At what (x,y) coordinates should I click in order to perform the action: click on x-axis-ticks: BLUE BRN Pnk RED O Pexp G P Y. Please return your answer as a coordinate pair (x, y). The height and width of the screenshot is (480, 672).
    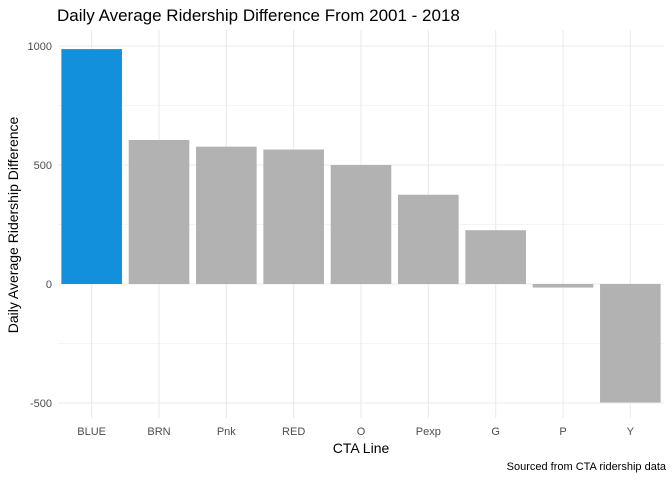
    Looking at the image, I should click on (355, 432).